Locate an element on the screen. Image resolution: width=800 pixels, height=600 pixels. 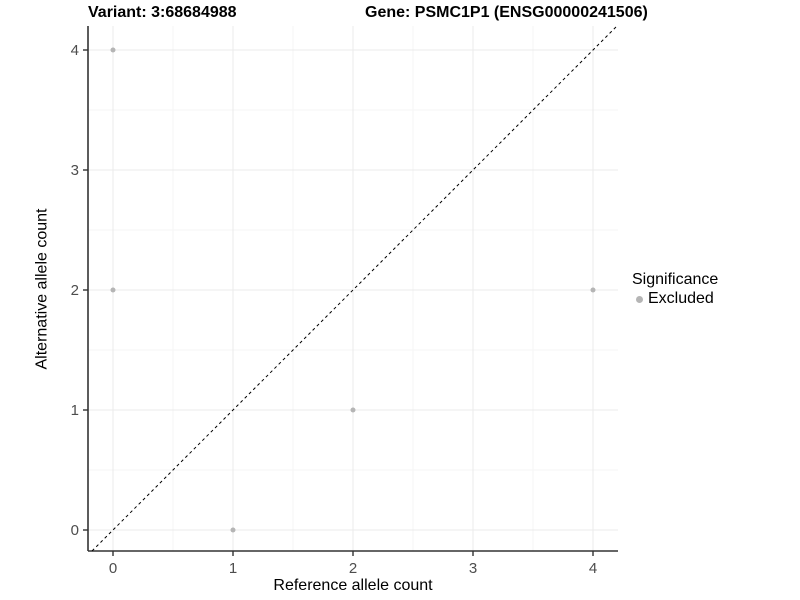
plot-title-gene: Gene: PSMC1P1 (ENSG00000241506) is located at coordinates (506, 12).